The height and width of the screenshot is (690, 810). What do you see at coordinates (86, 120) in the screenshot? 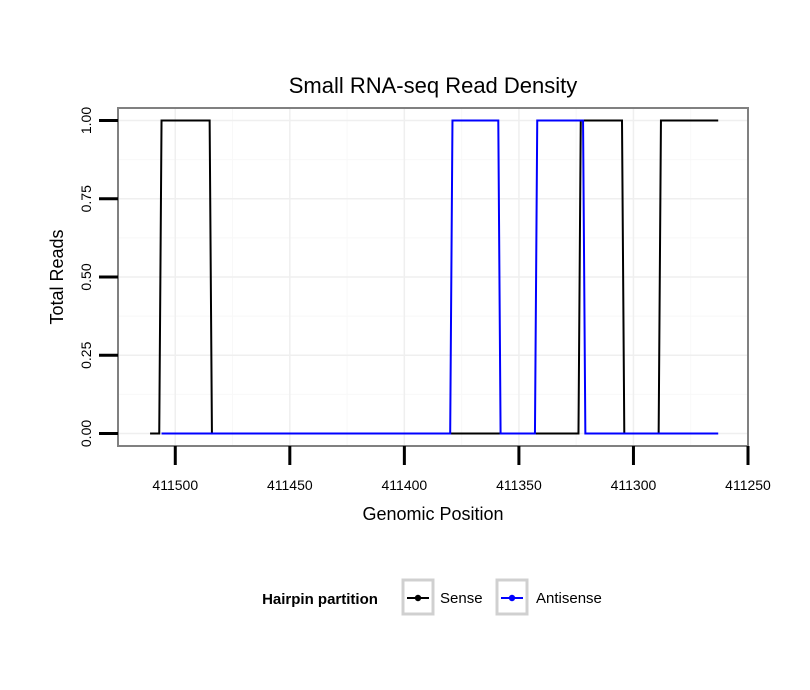
I see `y-axis-tick-label: 1.00` at bounding box center [86, 120].